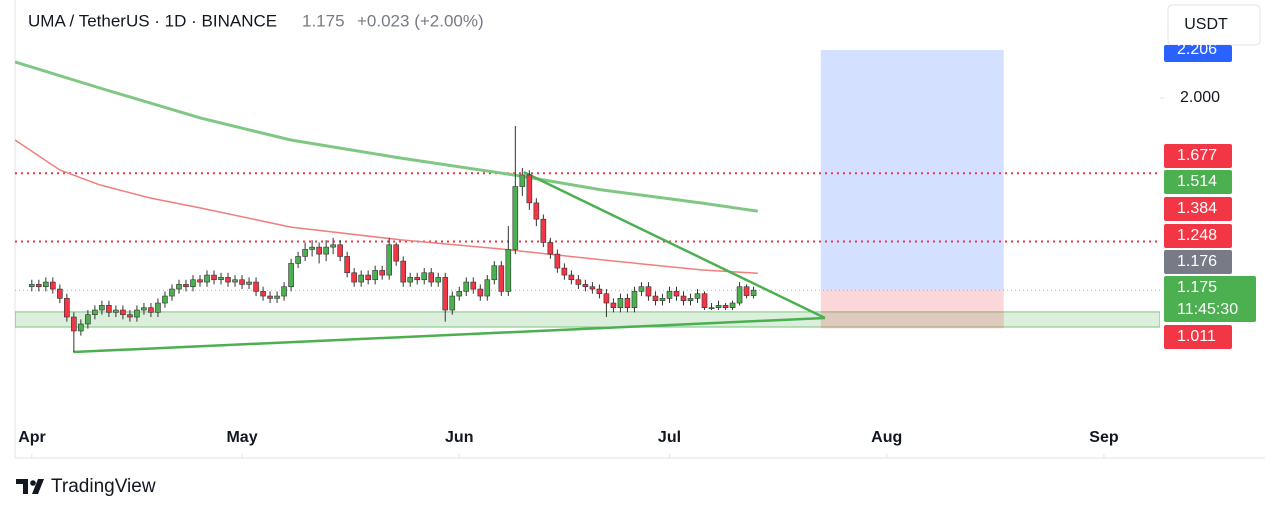  I want to click on brand-name: TradingView, so click(103, 486).